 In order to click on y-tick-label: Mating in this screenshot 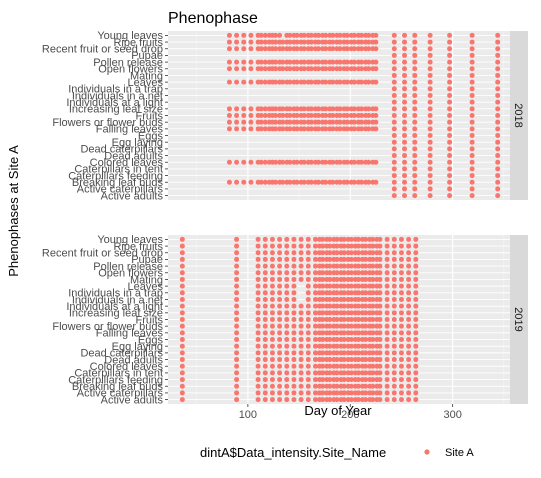, I will do `click(146, 76)`.